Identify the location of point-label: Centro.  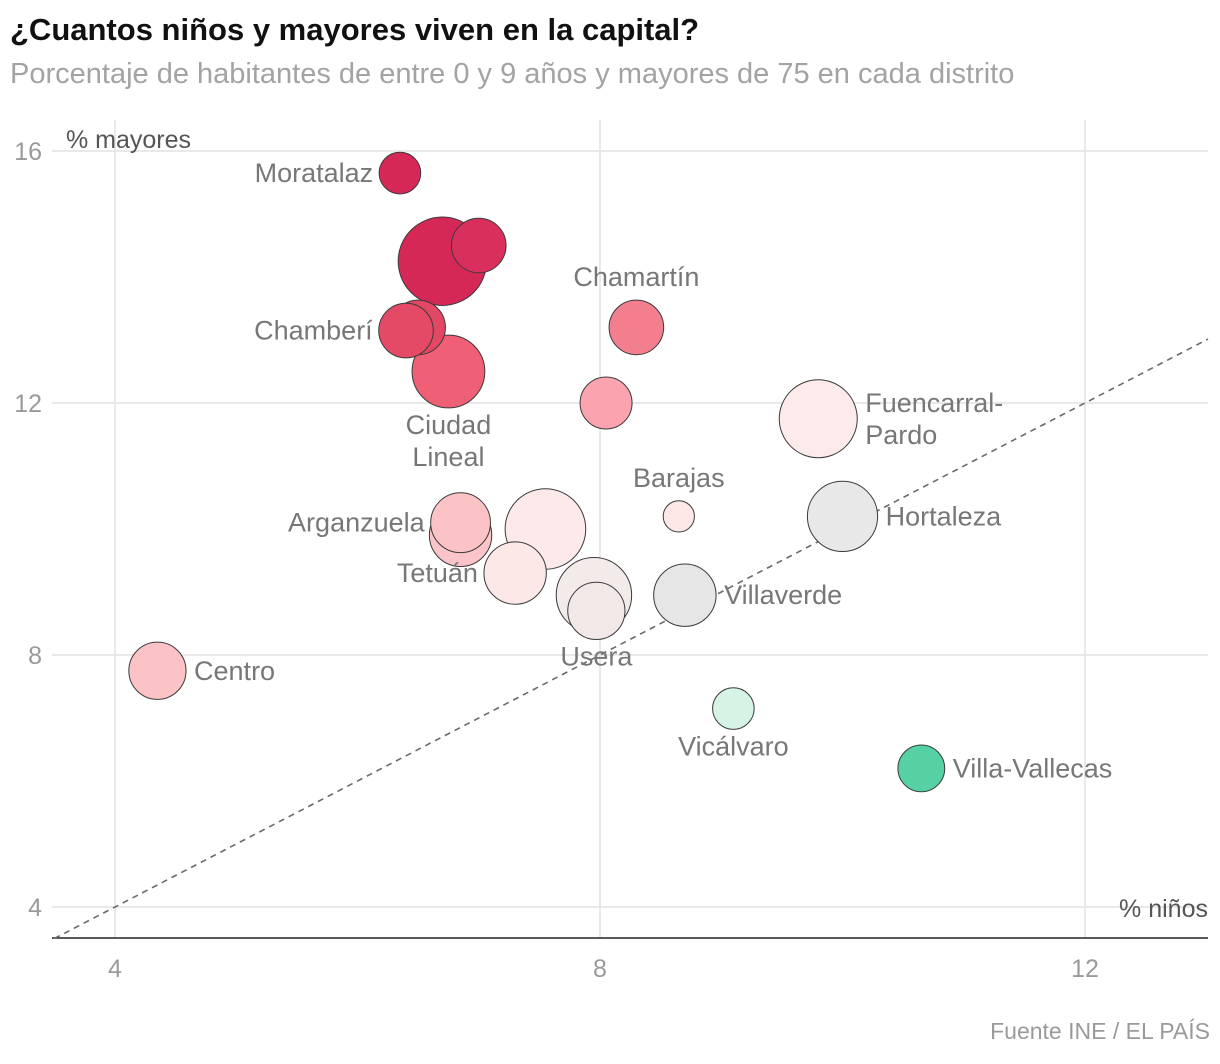
(234, 671).